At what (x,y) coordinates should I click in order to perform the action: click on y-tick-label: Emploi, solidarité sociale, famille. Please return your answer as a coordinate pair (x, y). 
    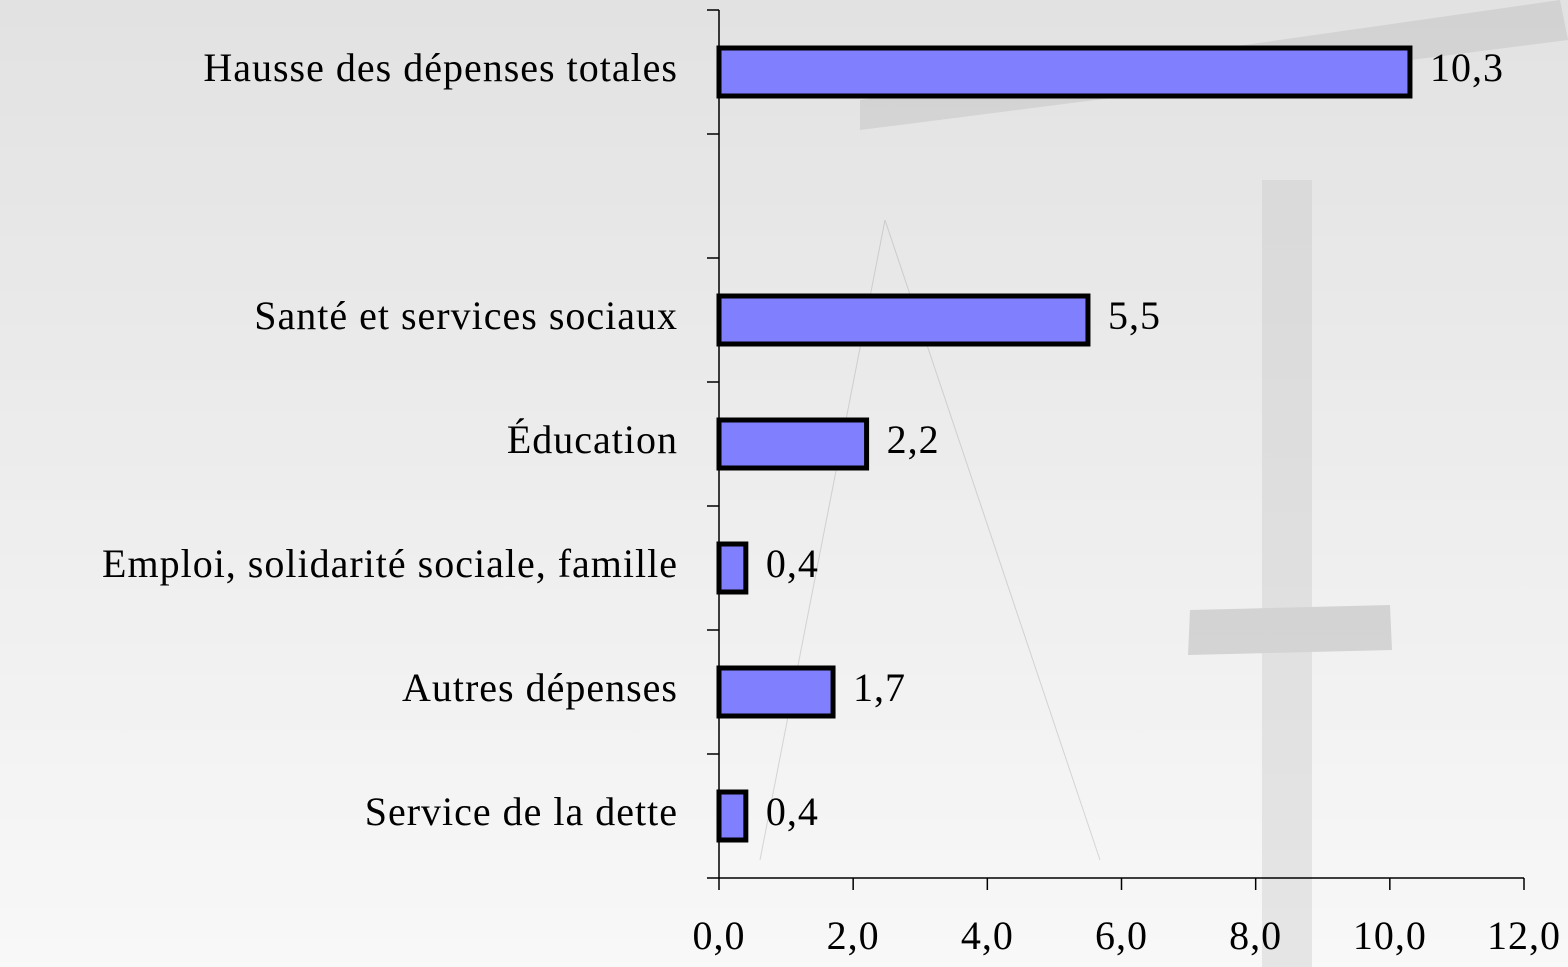
    Looking at the image, I should click on (390, 563).